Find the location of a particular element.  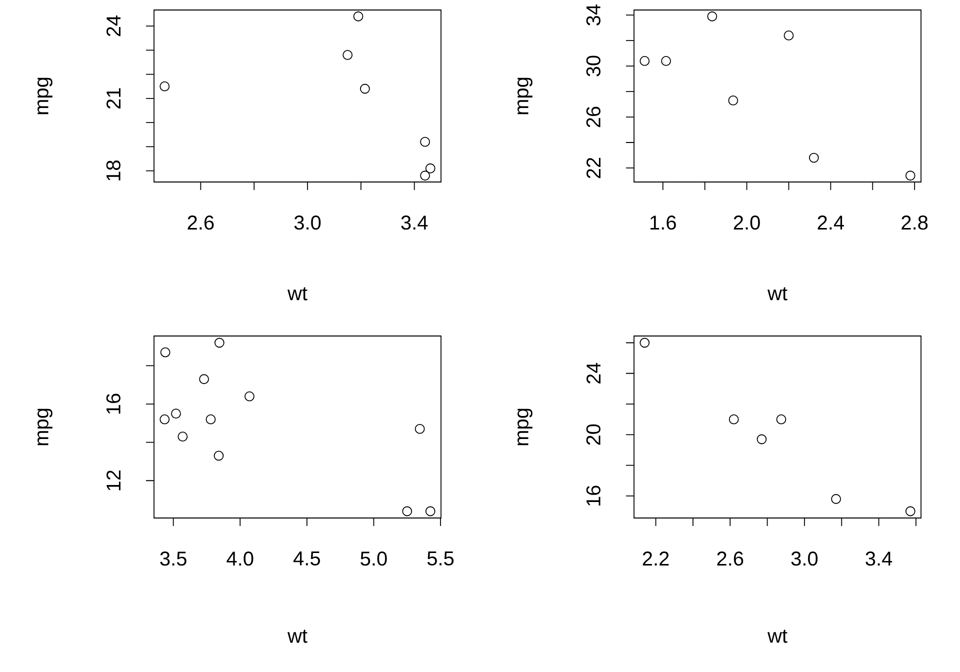

x-tick-label: 4.5 is located at coordinates (306, 559).